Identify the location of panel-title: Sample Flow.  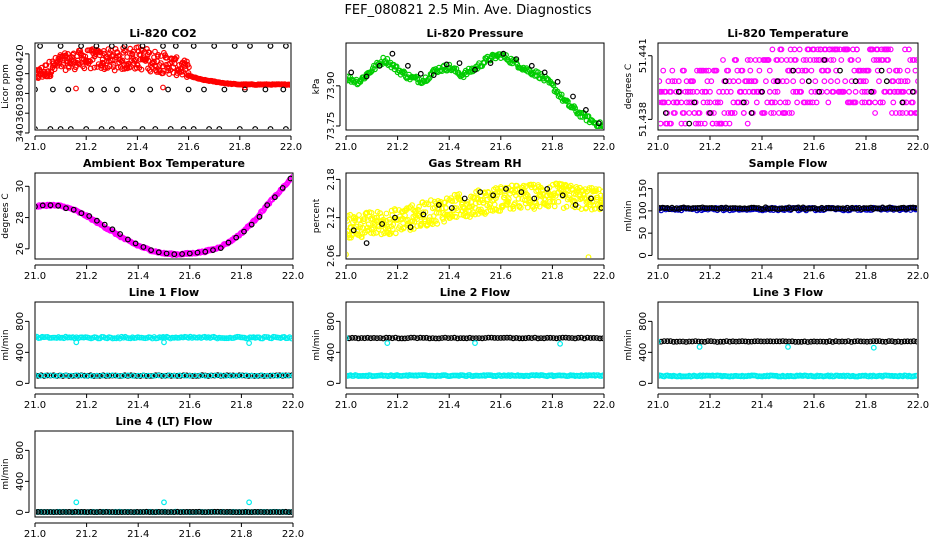
(788, 163).